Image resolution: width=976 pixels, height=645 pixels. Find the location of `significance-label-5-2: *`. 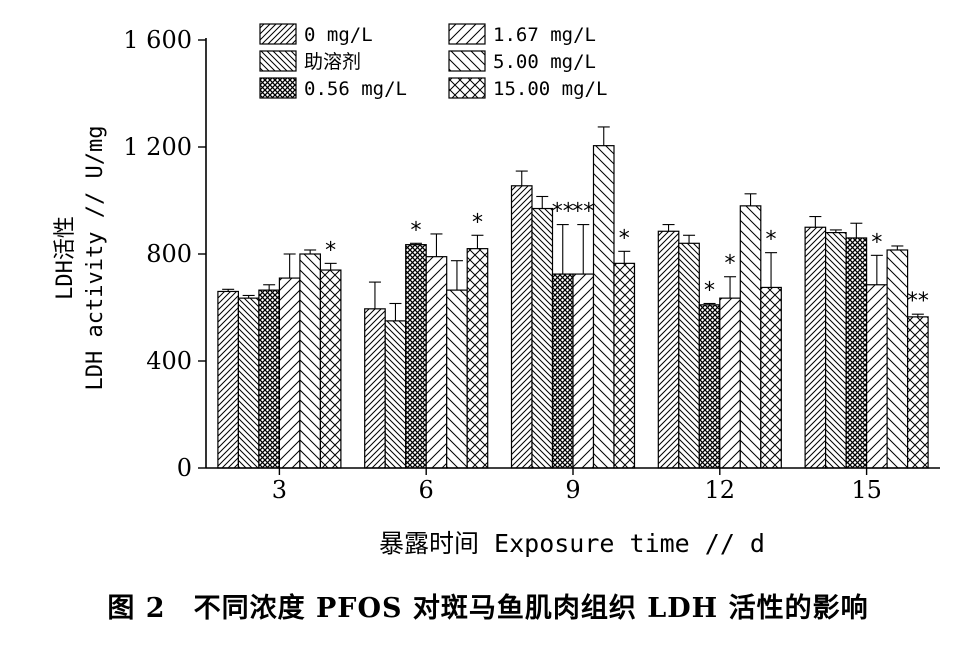

significance-label-5-2: * is located at coordinates (624, 238).